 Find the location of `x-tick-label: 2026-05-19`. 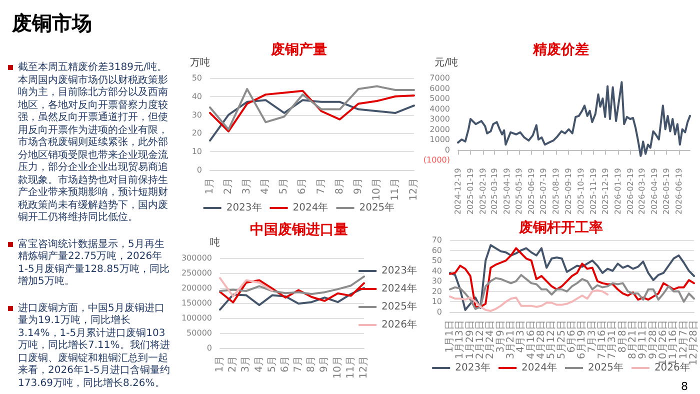

x-tick-label: 2026-05-19 is located at coordinates (667, 191).